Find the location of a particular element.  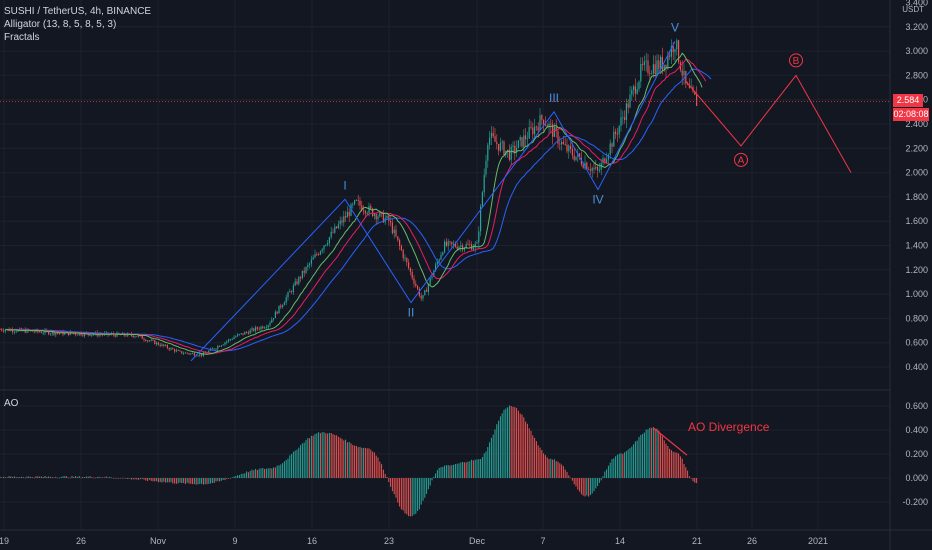

time-tick-label: 26 is located at coordinates (752, 541).